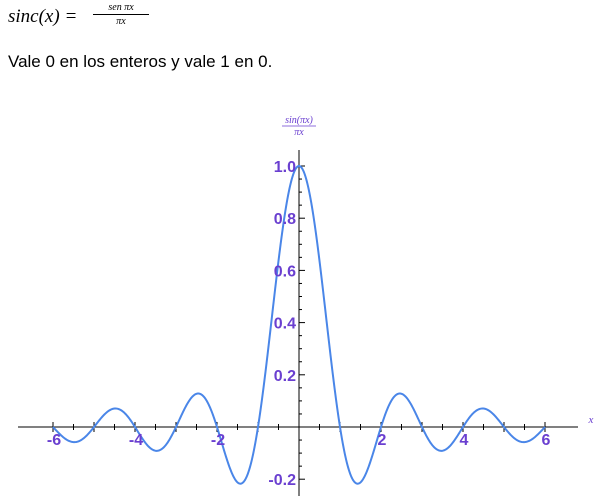  Describe the element at coordinates (299, 120) in the screenshot. I see `y-axis-label-numerator: sin(πx)` at that location.